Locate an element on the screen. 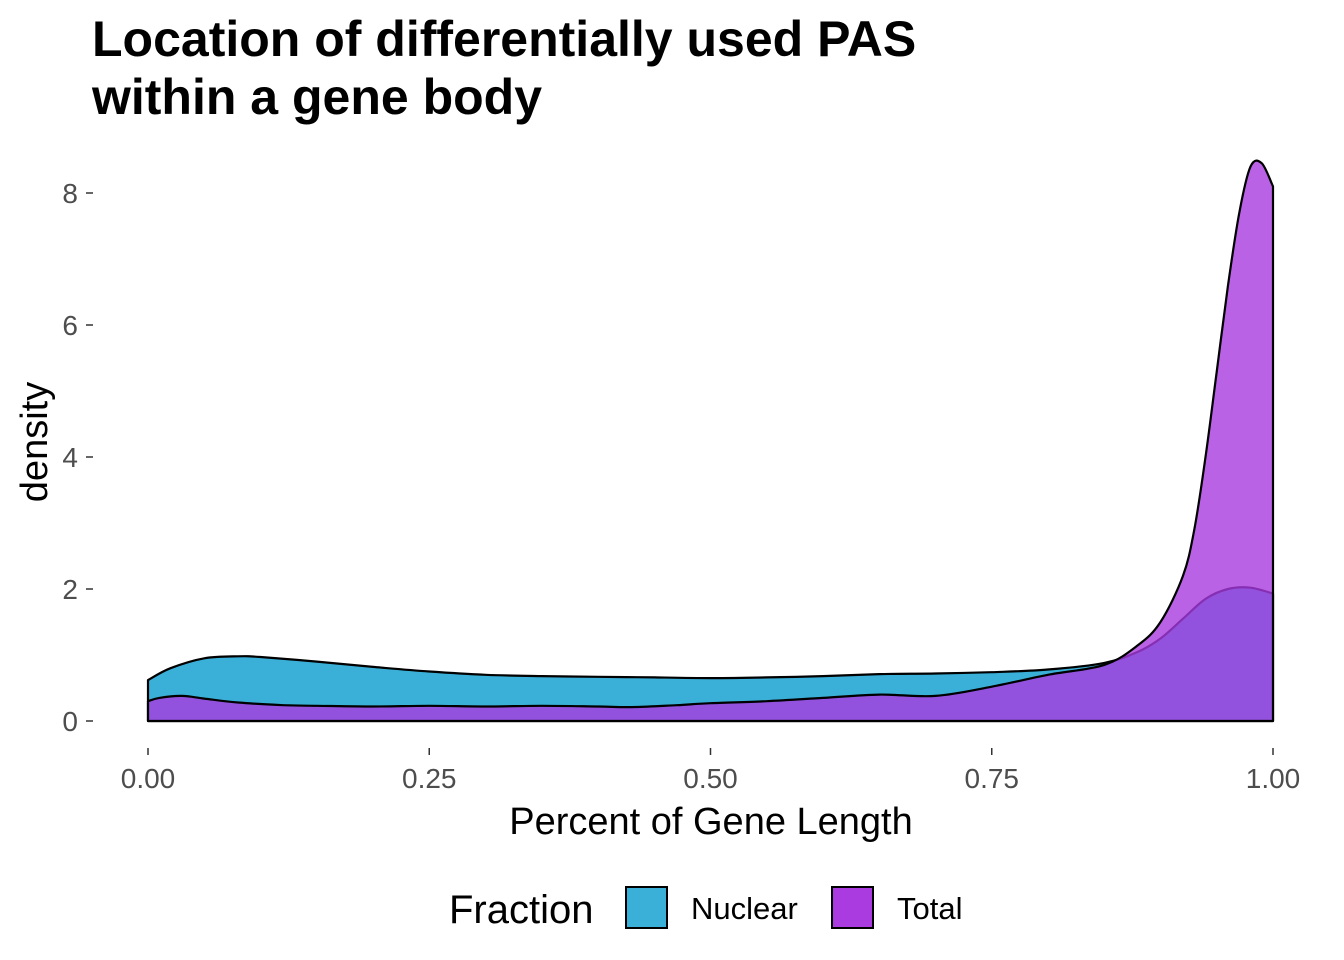  legend: Fraction Nuclear Total is located at coordinates (705, 909).